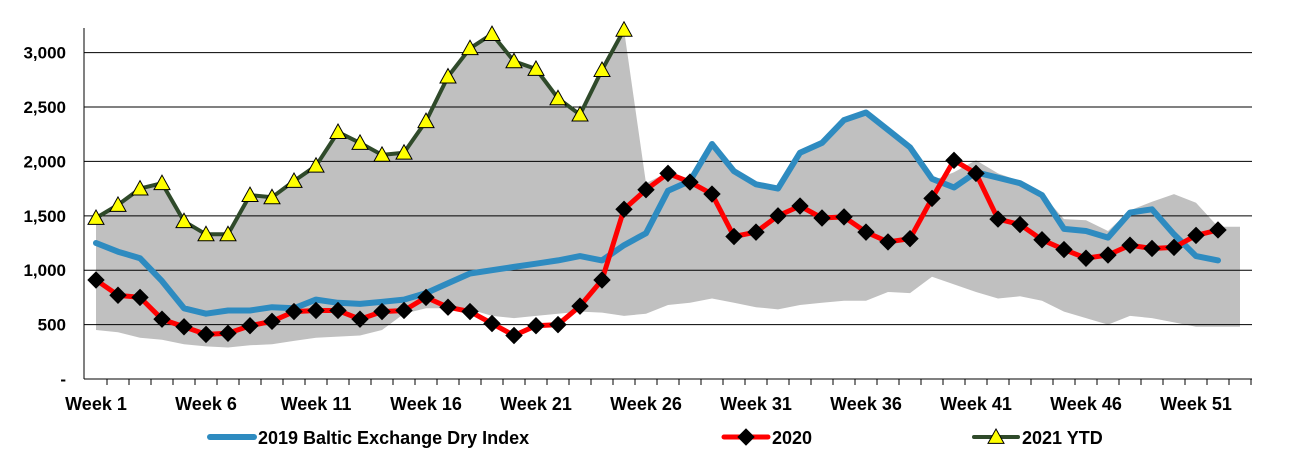 The height and width of the screenshot is (457, 1293). I want to click on x-tick-label: Week 1, so click(96, 404).